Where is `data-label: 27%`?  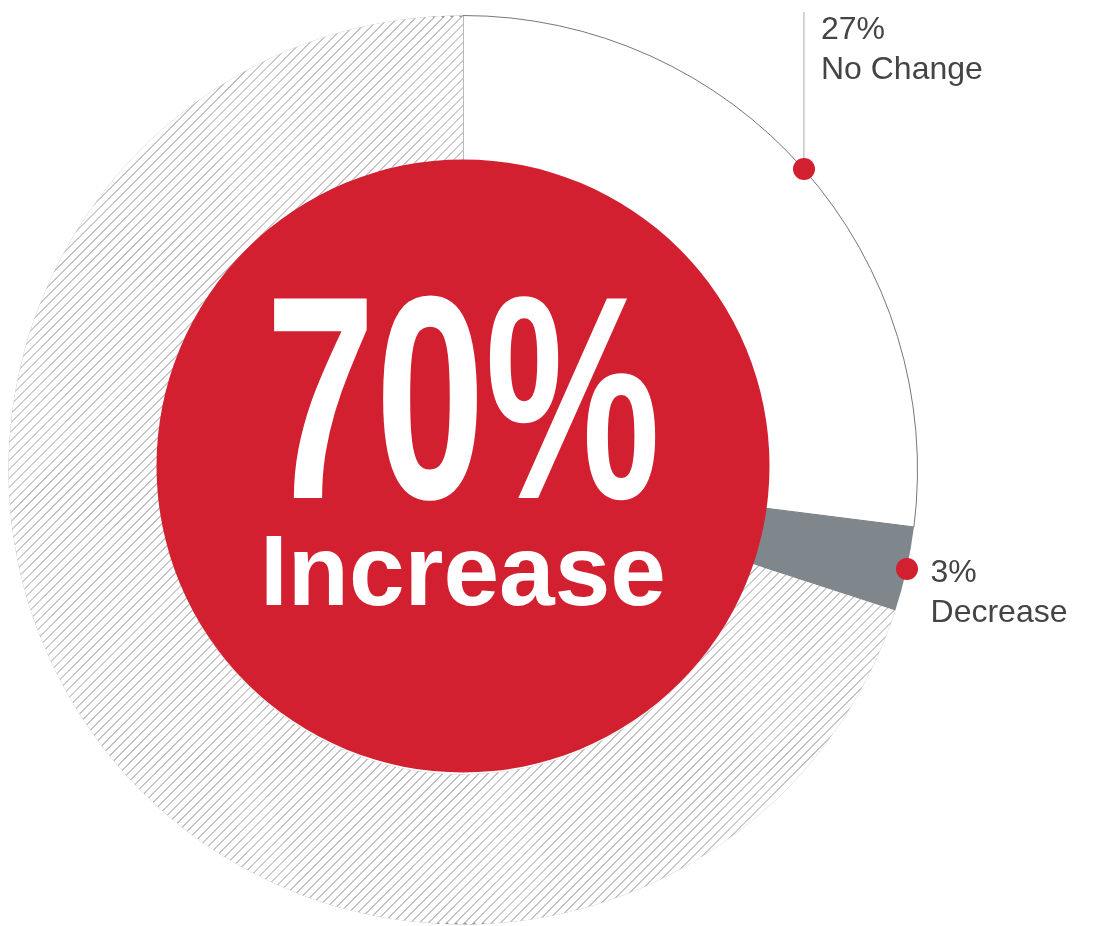
data-label: 27% is located at coordinates (852, 27).